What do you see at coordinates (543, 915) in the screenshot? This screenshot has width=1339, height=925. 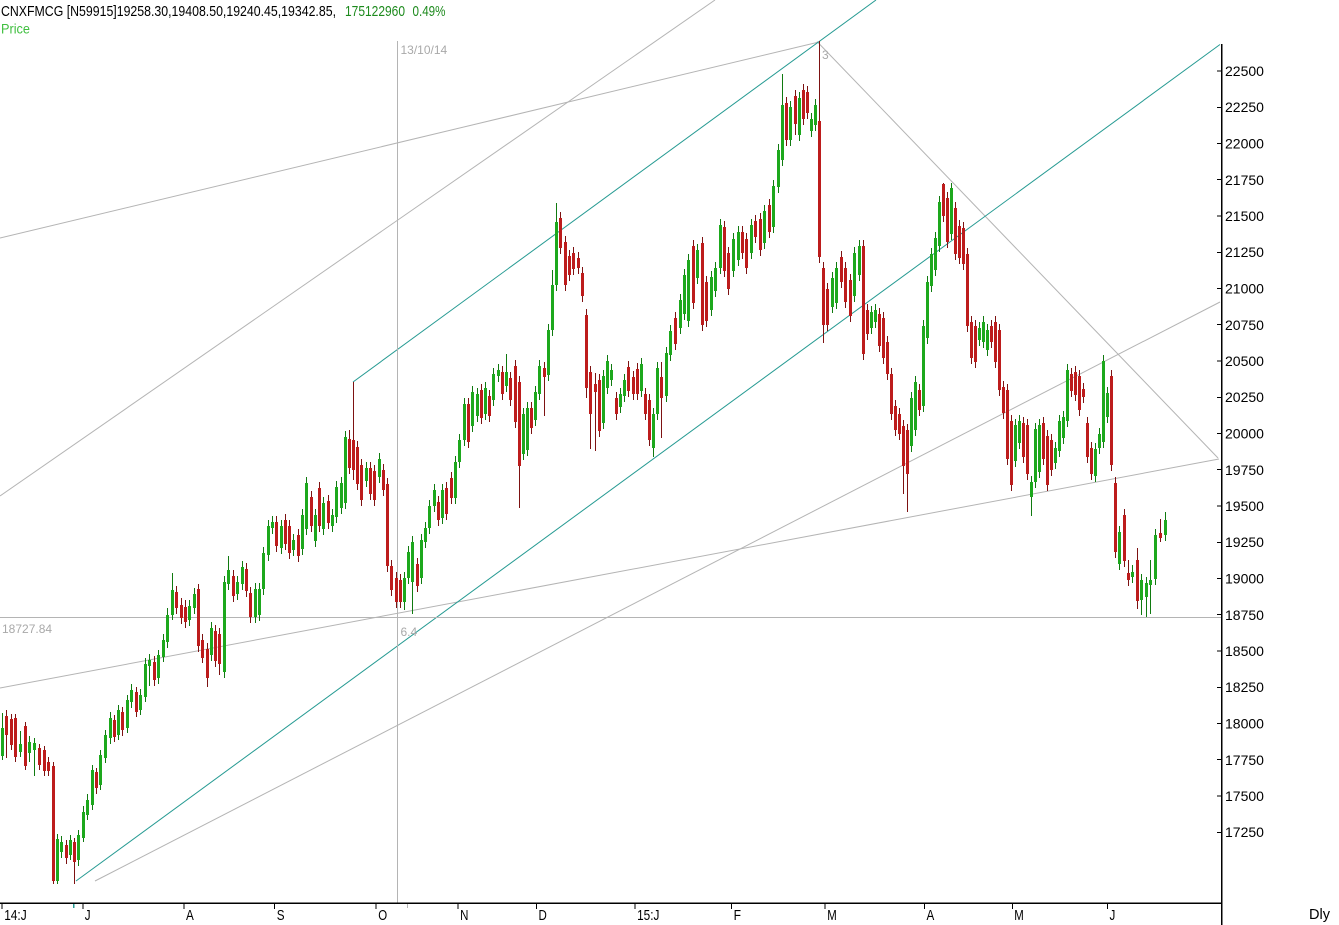 I see `svg-text: D` at bounding box center [543, 915].